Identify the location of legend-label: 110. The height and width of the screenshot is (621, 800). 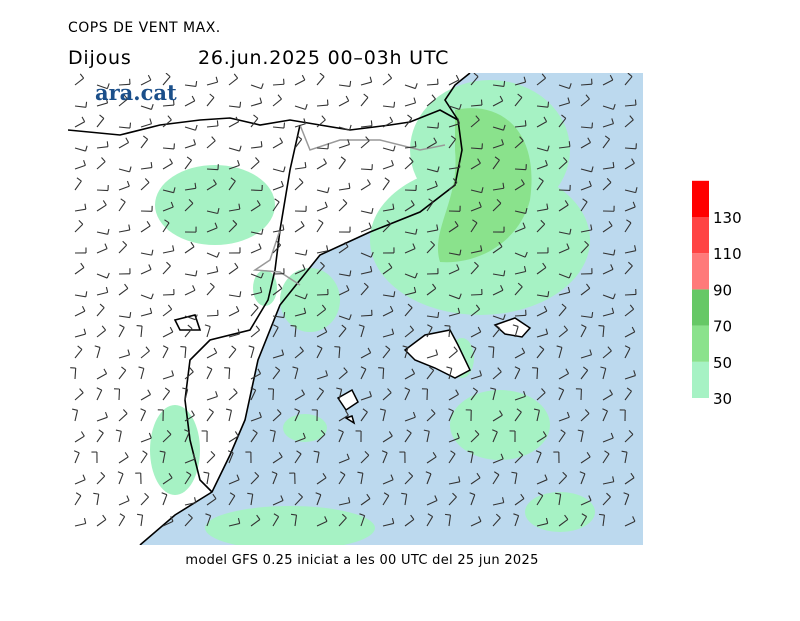
(727, 254).